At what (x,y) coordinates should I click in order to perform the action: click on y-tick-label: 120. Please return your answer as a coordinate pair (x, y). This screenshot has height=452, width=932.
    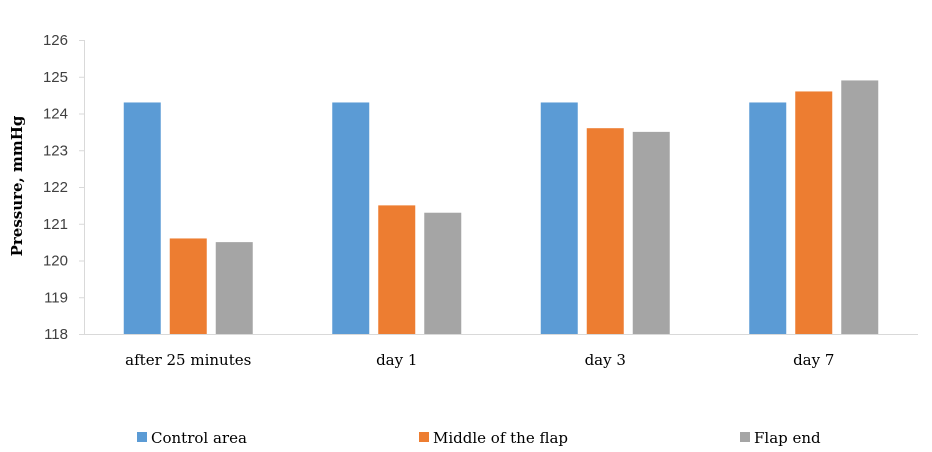
    Looking at the image, I should click on (55, 261).